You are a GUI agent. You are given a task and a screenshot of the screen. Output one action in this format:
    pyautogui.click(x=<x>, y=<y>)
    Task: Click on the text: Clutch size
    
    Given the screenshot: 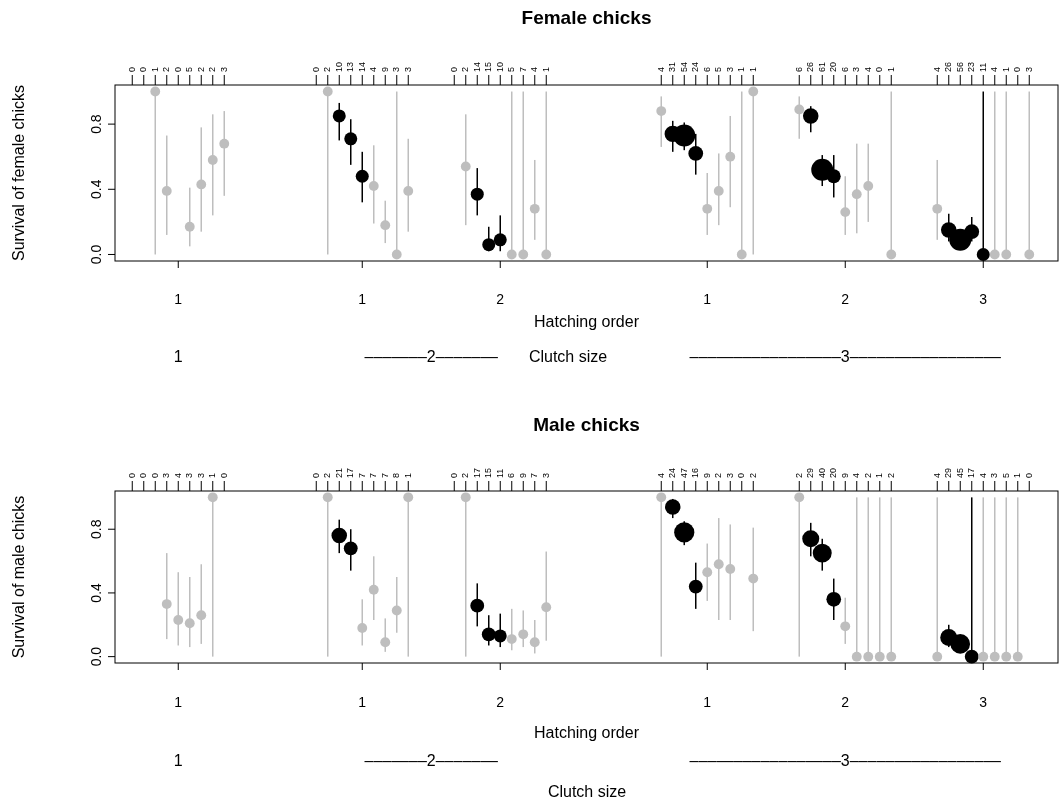 What is the action you would take?
    pyautogui.click(x=568, y=356)
    